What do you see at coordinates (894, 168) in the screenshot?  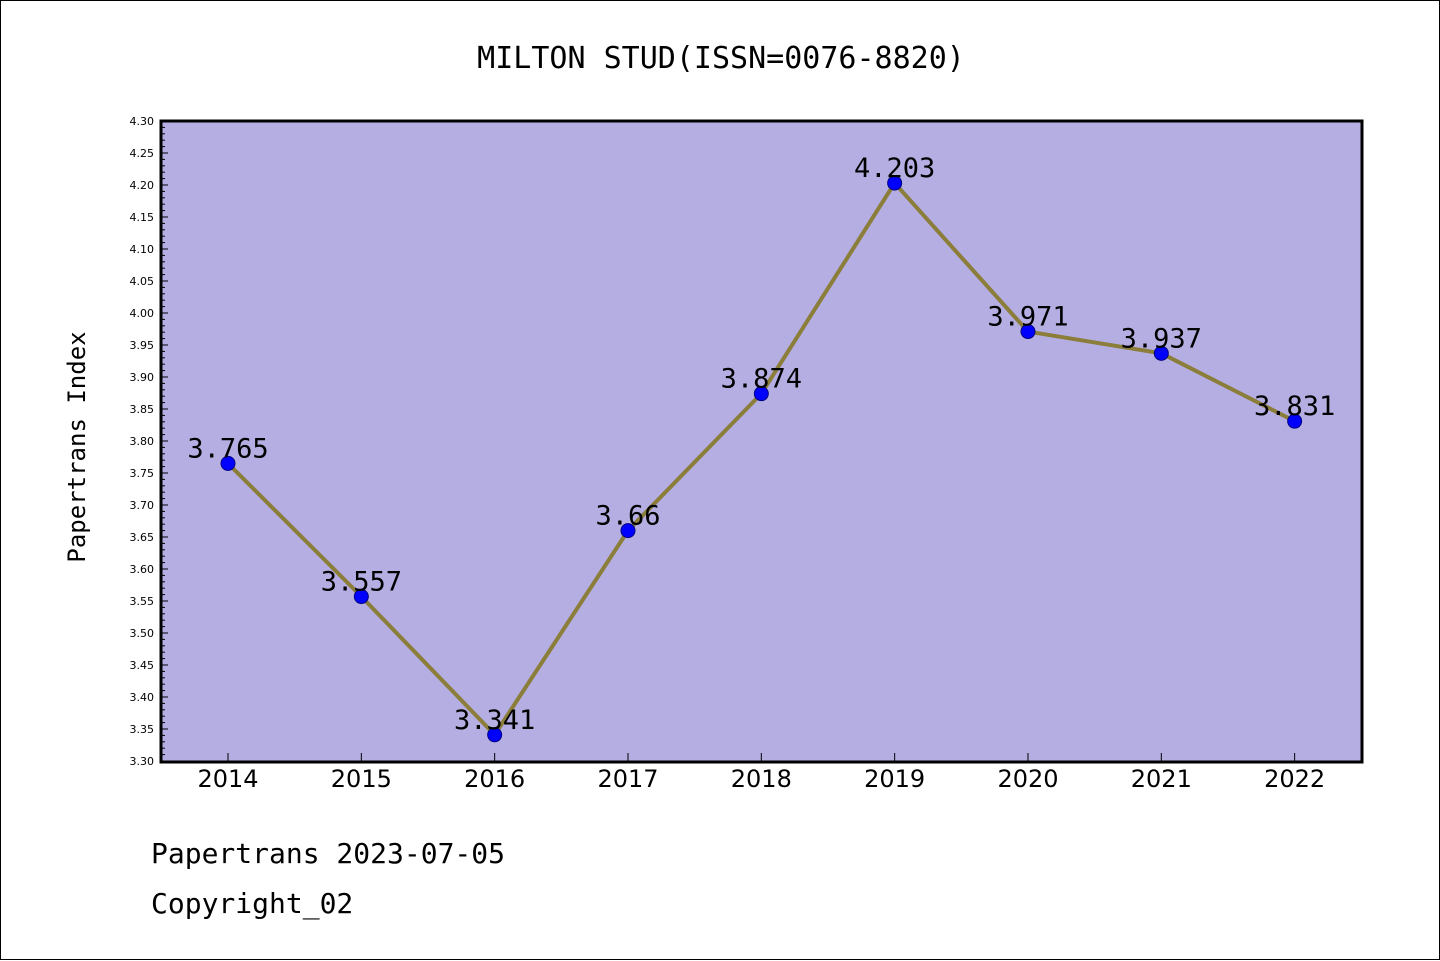 I see `data-label: 4.203` at bounding box center [894, 168].